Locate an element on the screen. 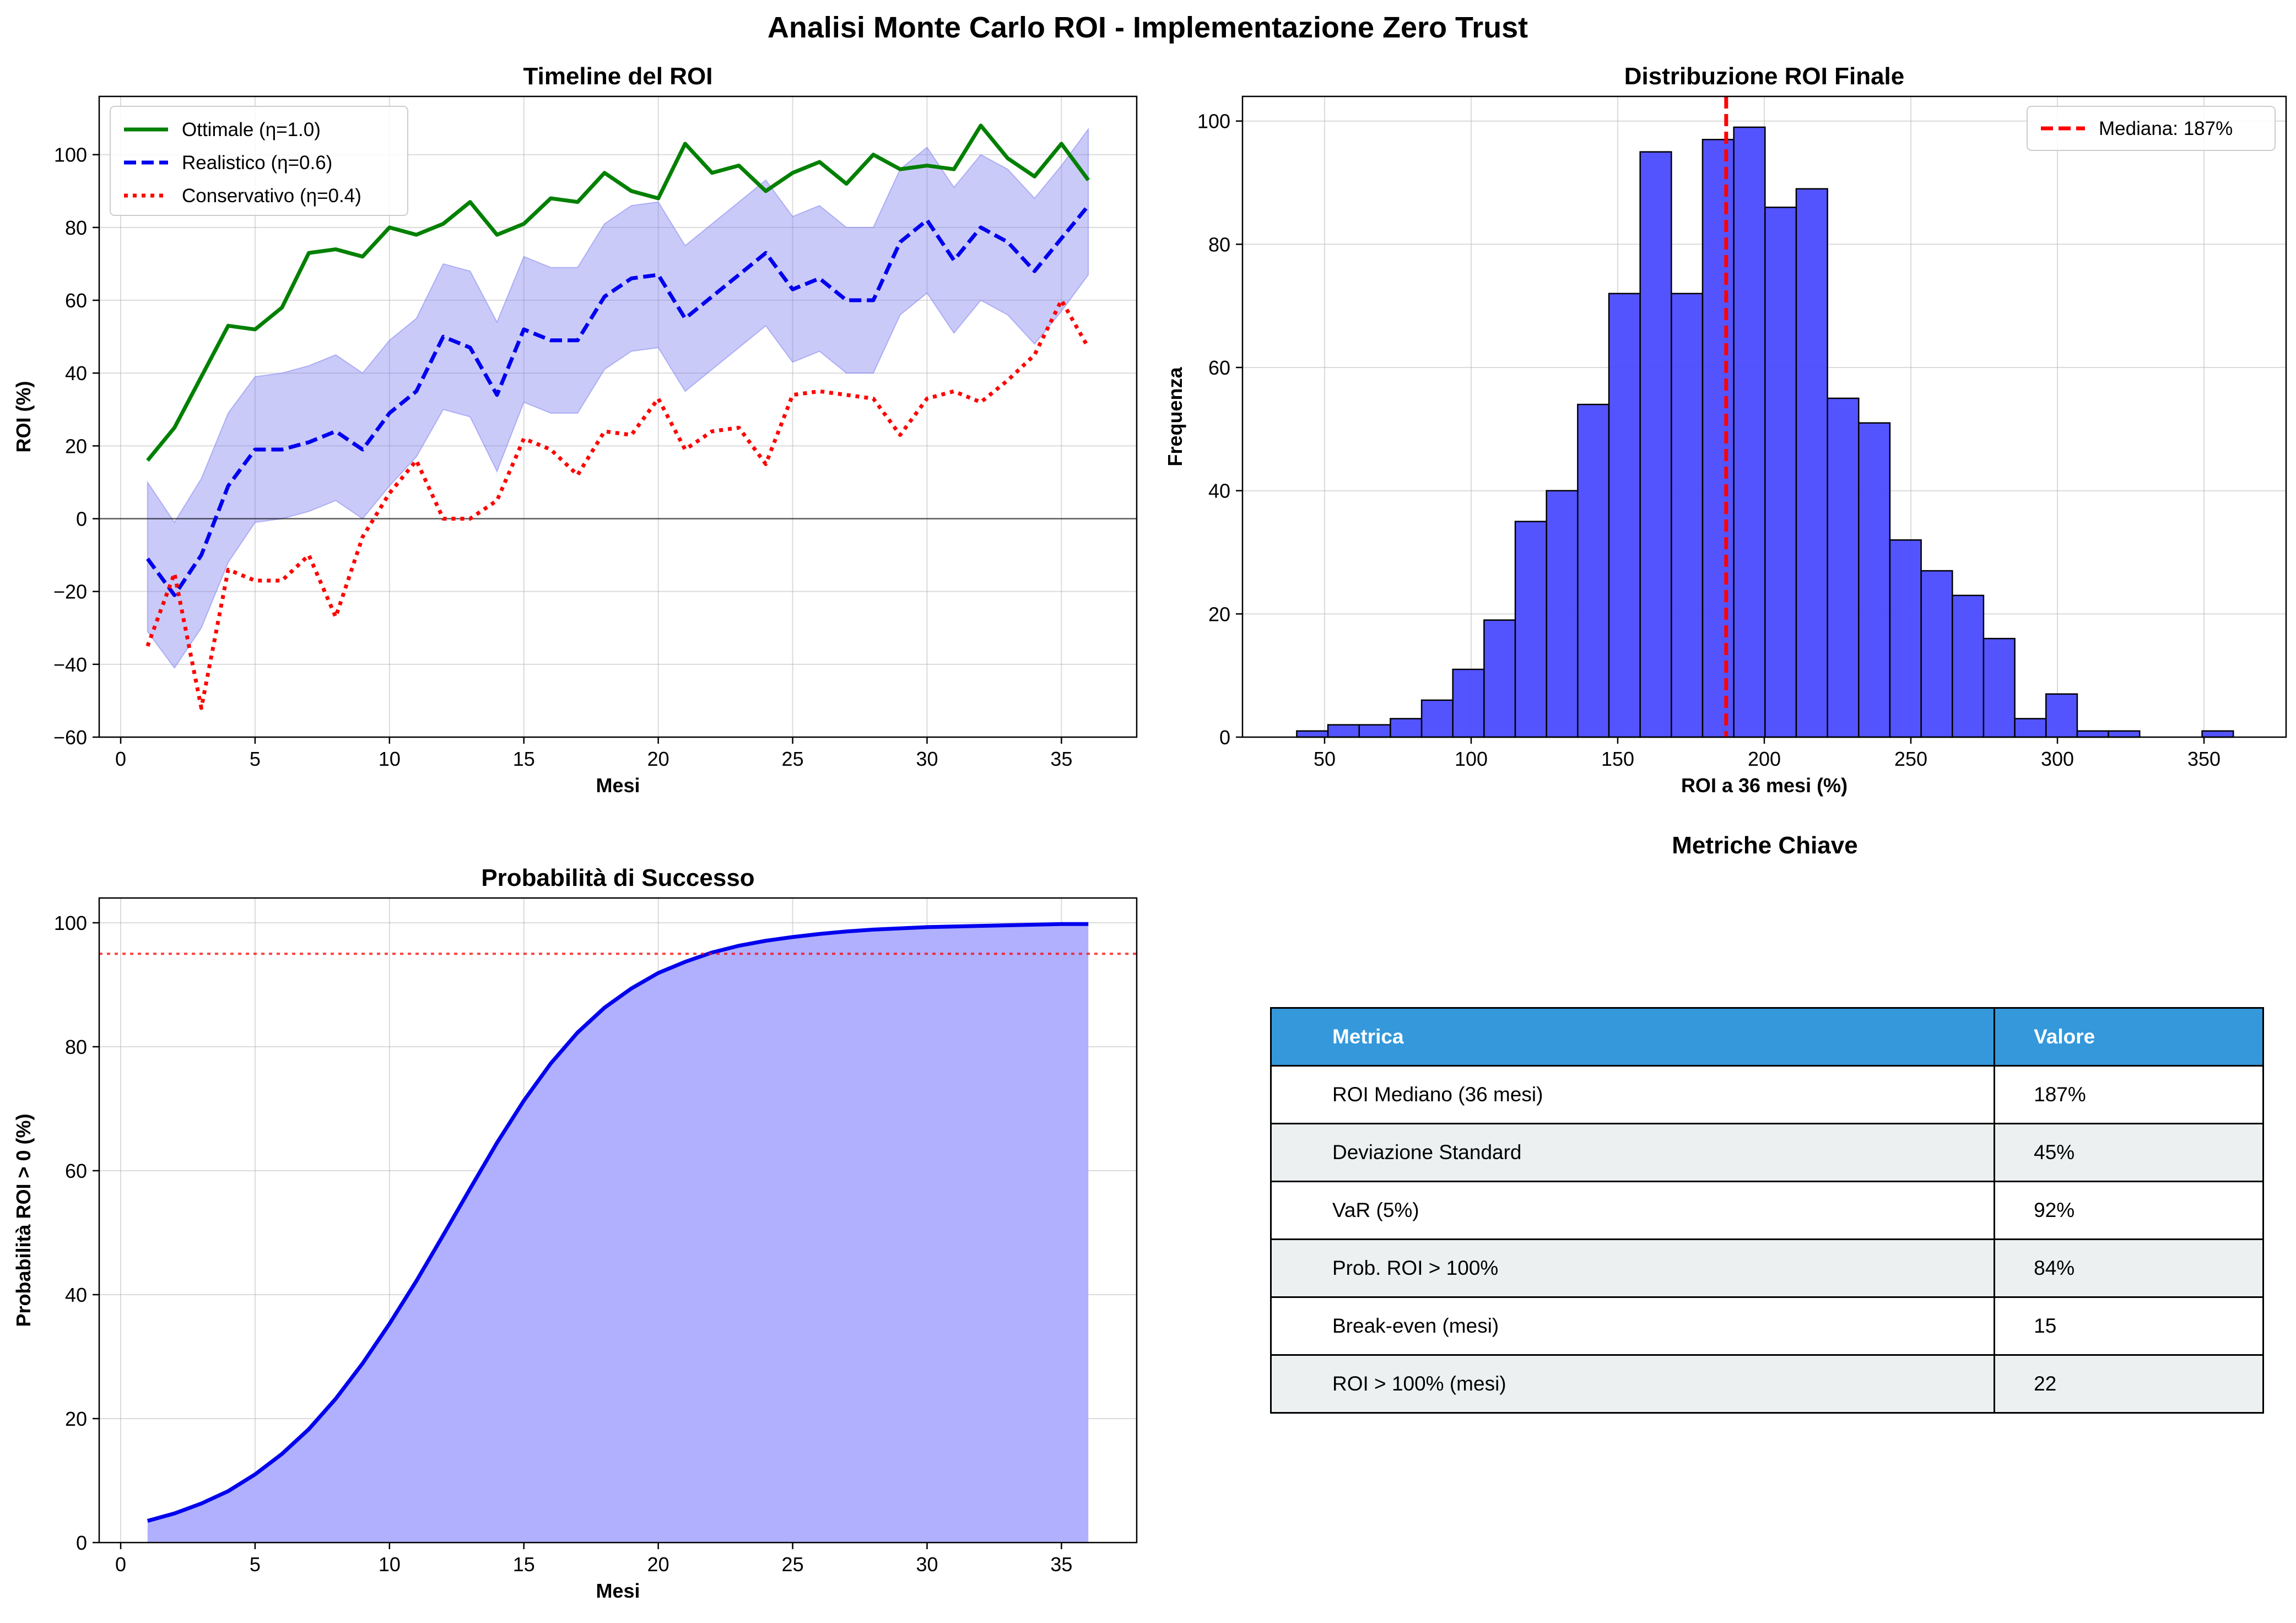  probability-ylabel: Probabilità ROI > 0 (%) is located at coordinates (23, 1220).